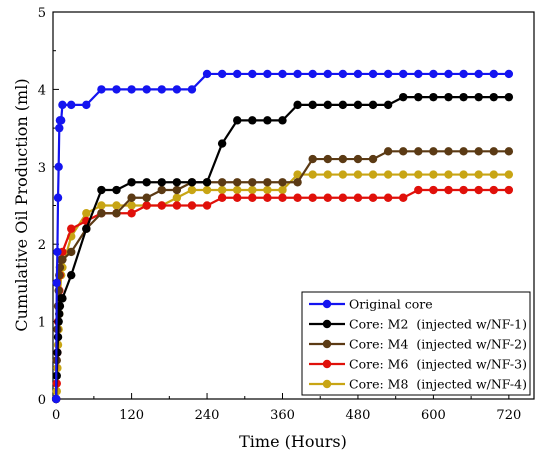  What do you see at coordinates (42, 400) in the screenshot?
I see `y-tick-label: 0` at bounding box center [42, 400].